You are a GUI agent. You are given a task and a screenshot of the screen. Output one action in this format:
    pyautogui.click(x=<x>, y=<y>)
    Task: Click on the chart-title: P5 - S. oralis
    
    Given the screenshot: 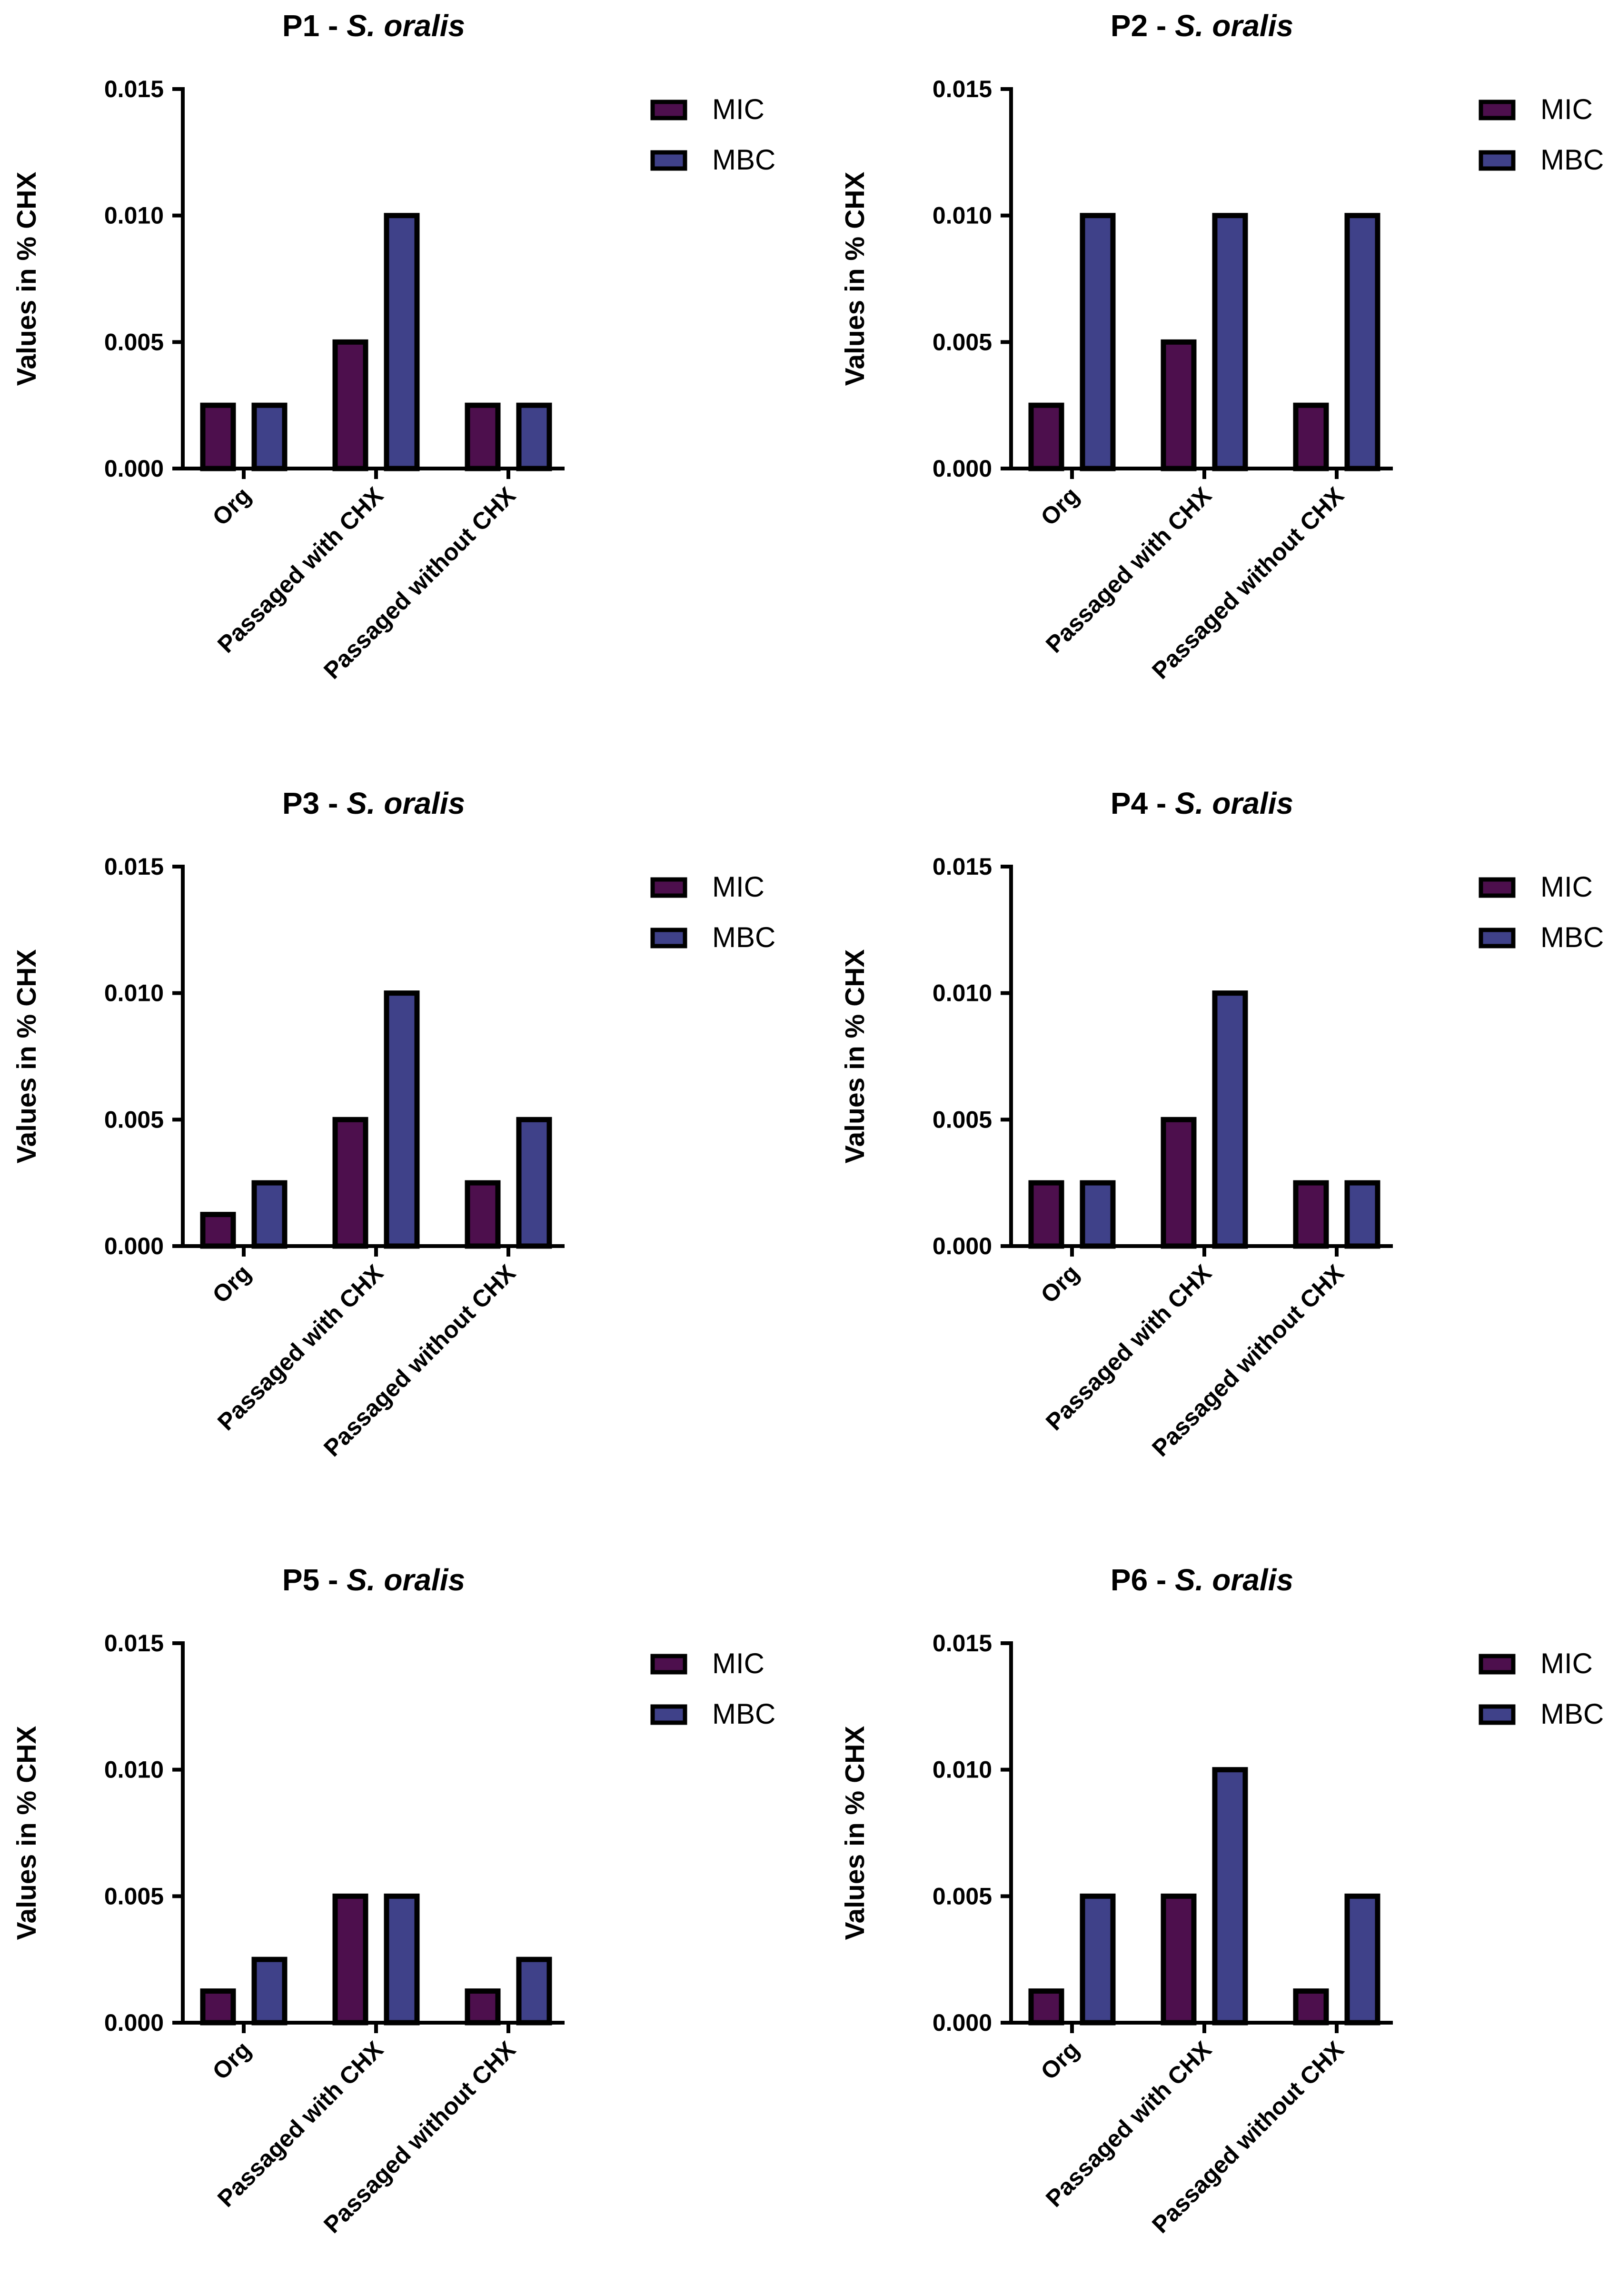 What is the action you would take?
    pyautogui.click(x=373, y=1580)
    